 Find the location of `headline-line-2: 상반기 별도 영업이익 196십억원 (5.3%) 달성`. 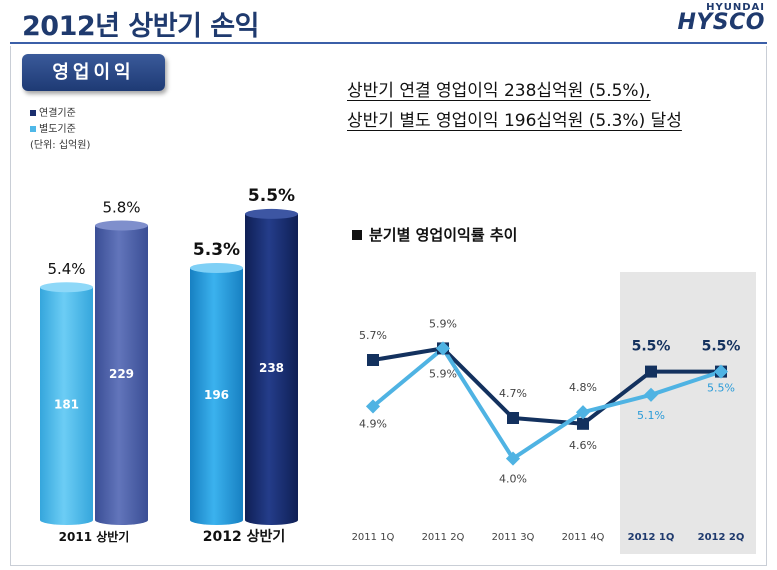

headline-line-2: 상반기 별도 영업이익 196십억원 (5.3%) 달성 is located at coordinates (514, 121).